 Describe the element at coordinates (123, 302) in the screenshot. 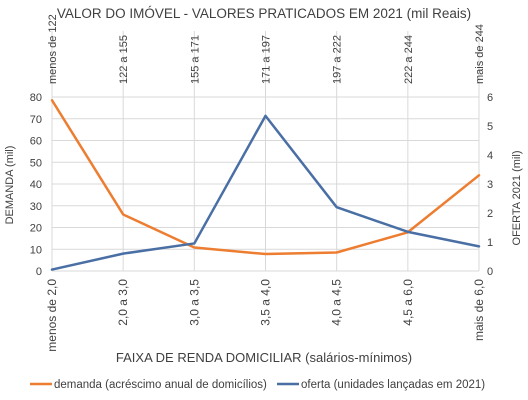

I see `x-tick-label: 2,0 a 3,0` at that location.